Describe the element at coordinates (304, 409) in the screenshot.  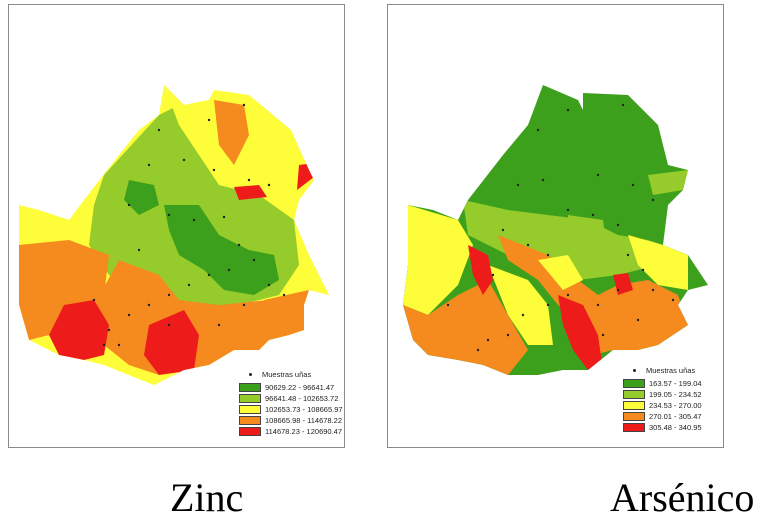
I see `legend-label: 102653.73 - 108665.97` at that location.